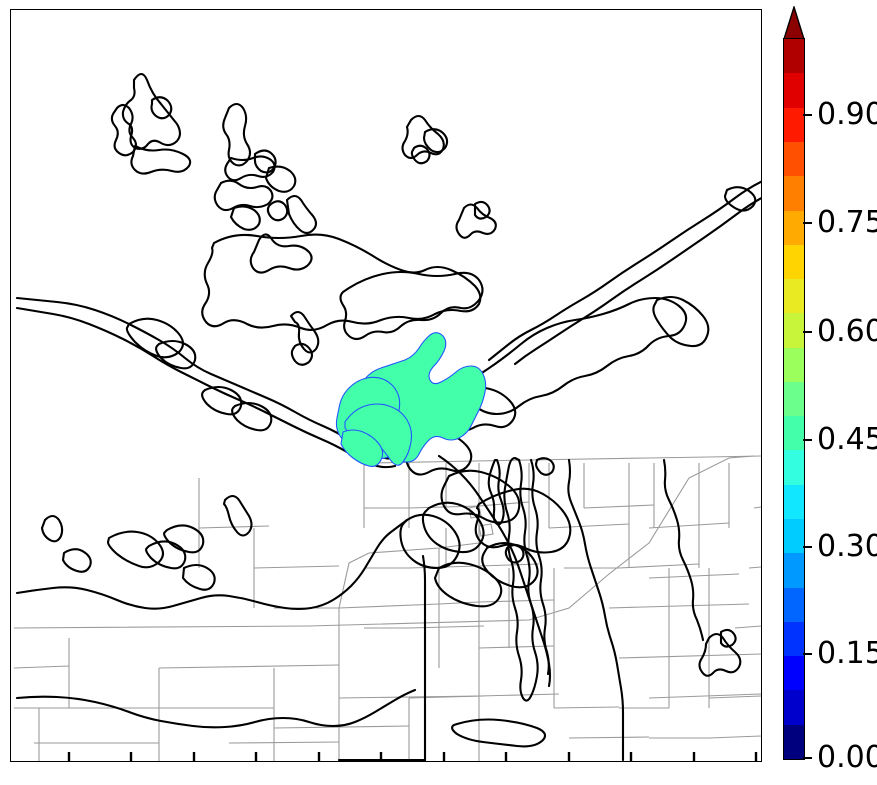  What do you see at coordinates (847, 331) in the screenshot?
I see `colorbar-tick-label-0.60: 0.60` at bounding box center [847, 331].